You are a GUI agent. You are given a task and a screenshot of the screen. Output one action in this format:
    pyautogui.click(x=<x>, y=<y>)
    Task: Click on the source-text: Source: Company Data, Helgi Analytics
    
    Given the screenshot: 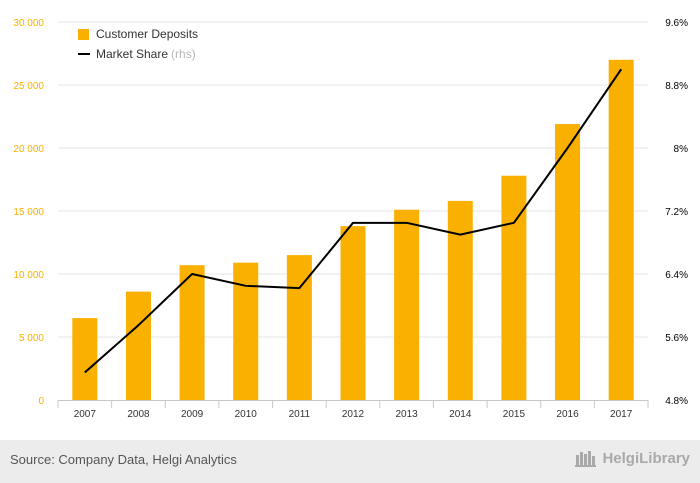 What is the action you would take?
    pyautogui.click(x=123, y=459)
    